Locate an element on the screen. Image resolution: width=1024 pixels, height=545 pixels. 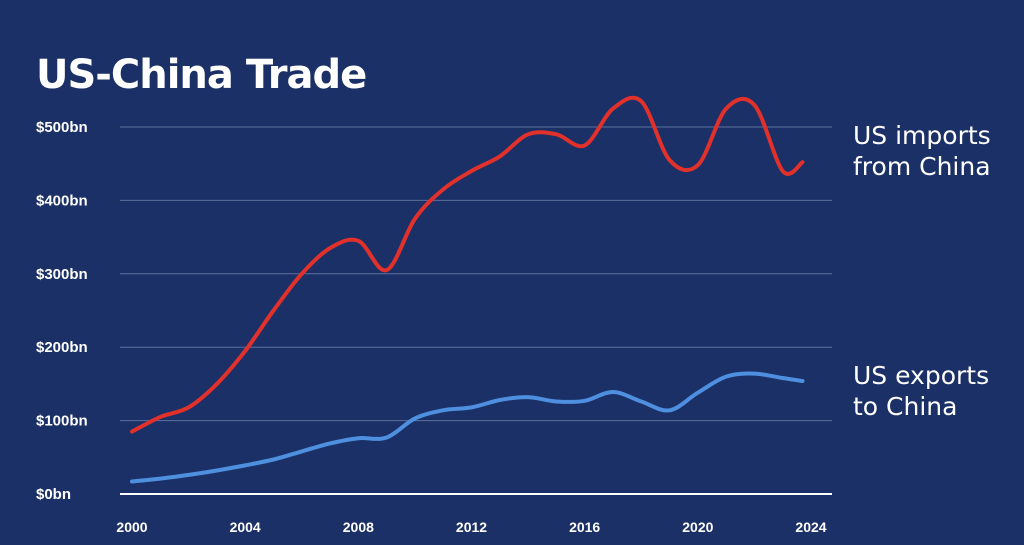
series-label: US exports to China is located at coordinates (921, 391).